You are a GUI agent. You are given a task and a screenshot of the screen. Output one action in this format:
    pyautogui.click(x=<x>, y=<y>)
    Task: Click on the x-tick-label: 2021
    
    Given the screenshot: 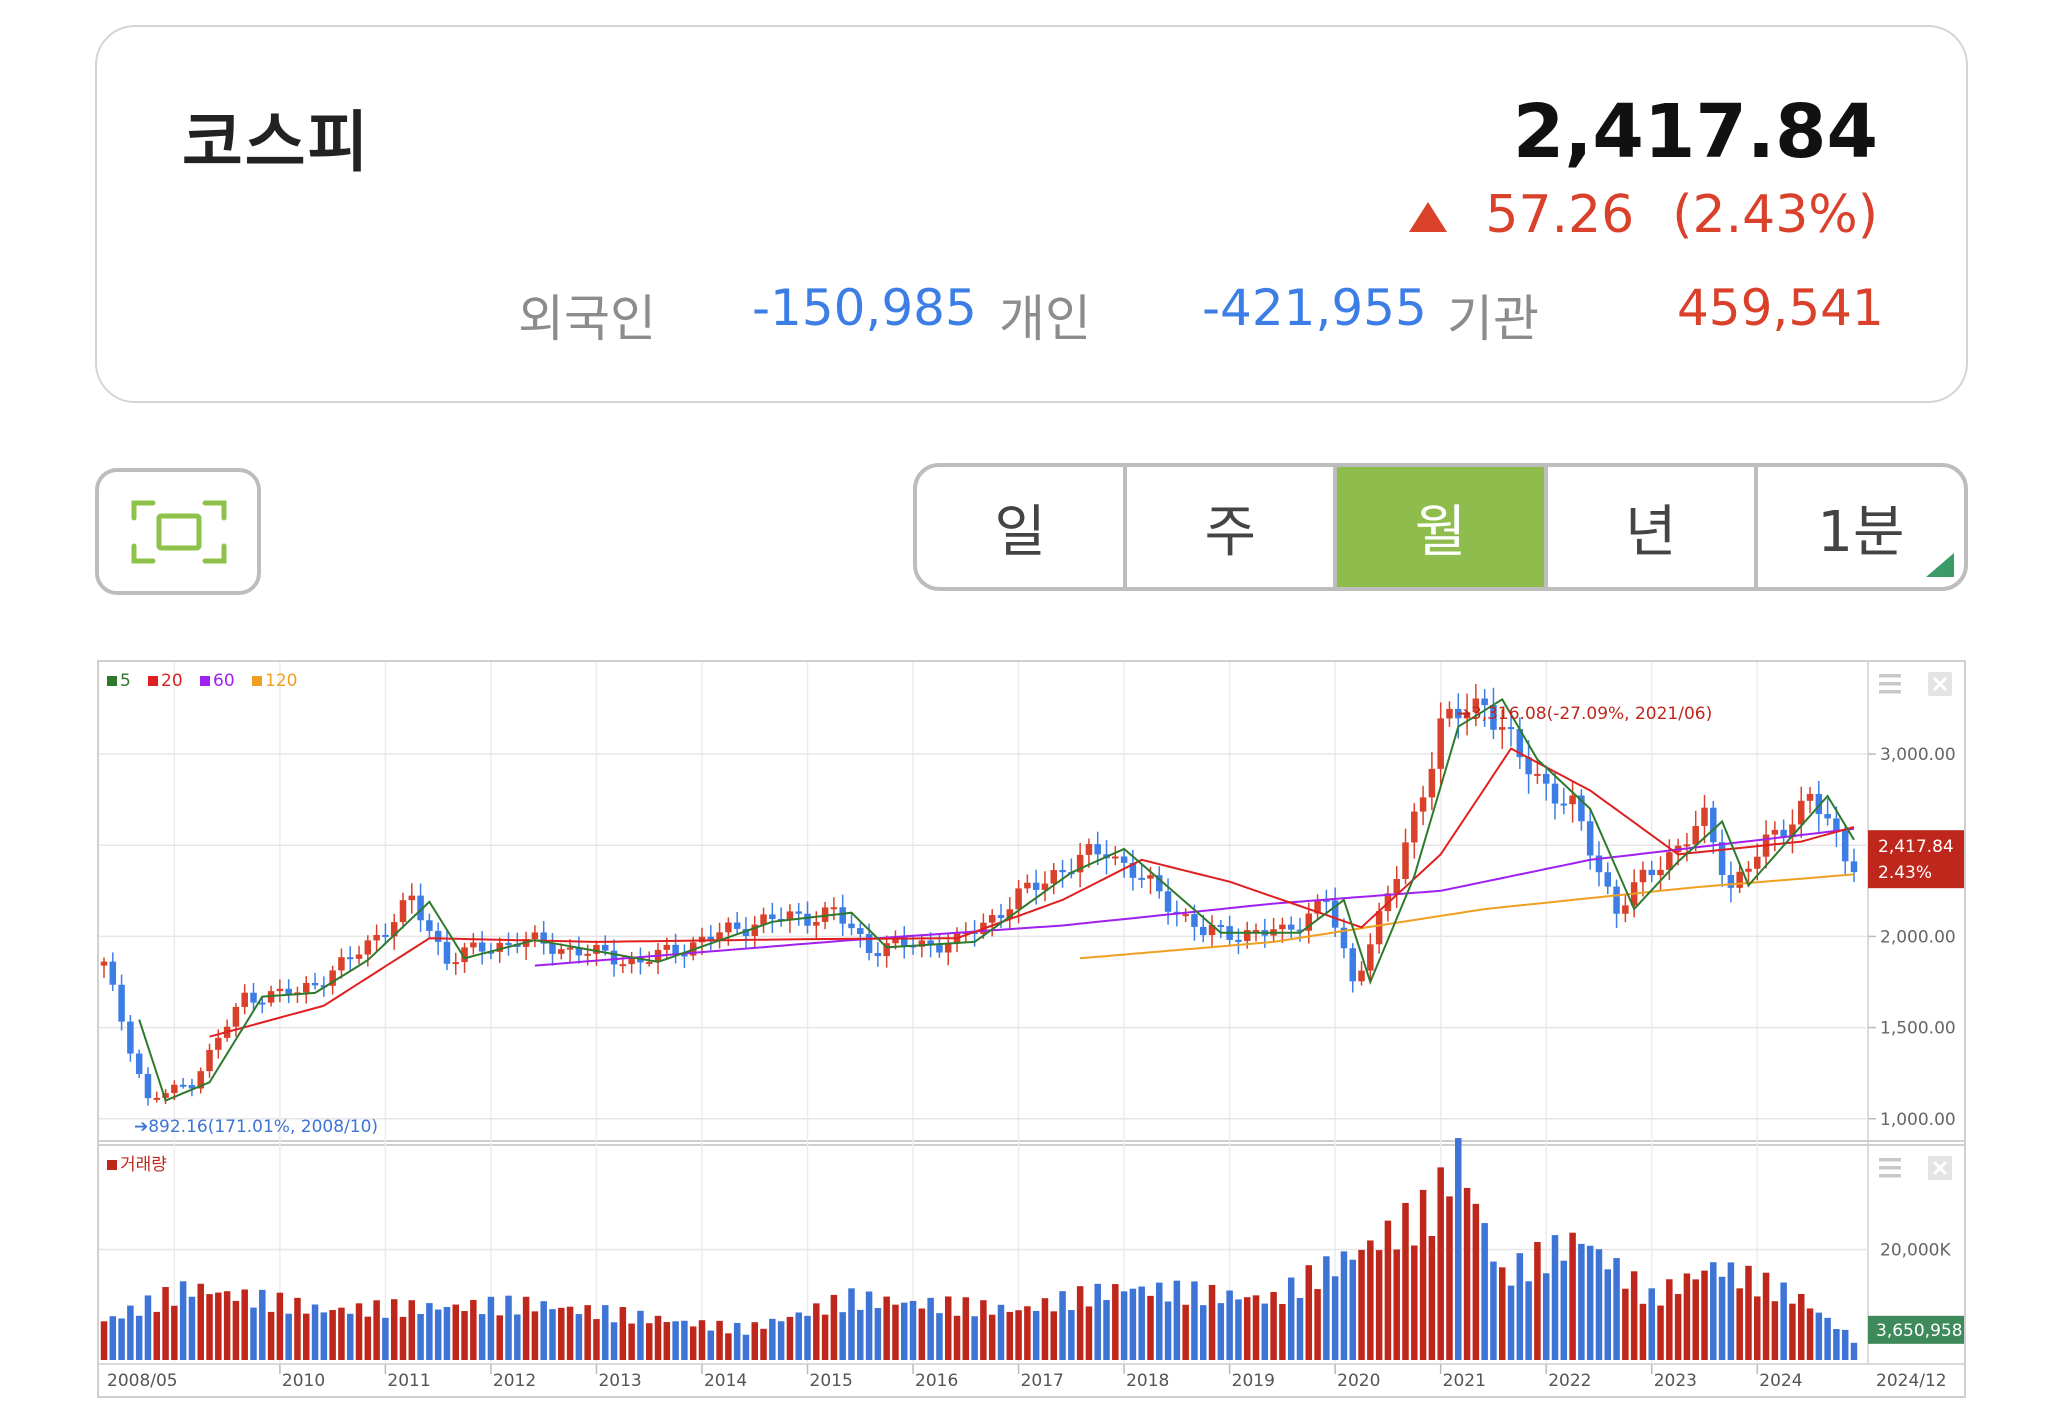 What is the action you would take?
    pyautogui.click(x=1464, y=1381)
    